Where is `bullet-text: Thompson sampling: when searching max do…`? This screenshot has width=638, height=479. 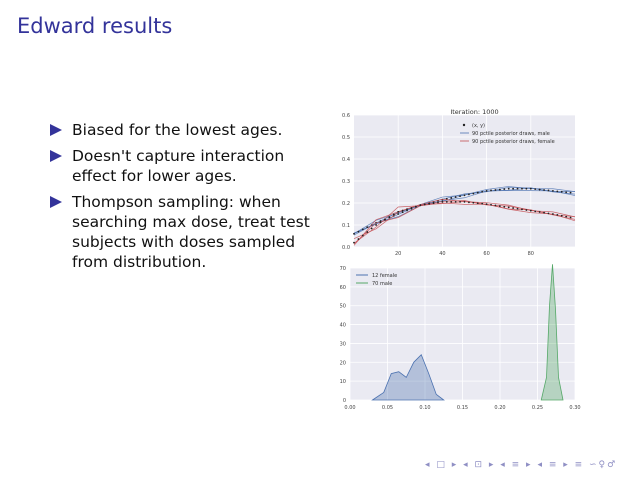 bullet-text: Thompson sampling: when searching max do… is located at coordinates (191, 232).